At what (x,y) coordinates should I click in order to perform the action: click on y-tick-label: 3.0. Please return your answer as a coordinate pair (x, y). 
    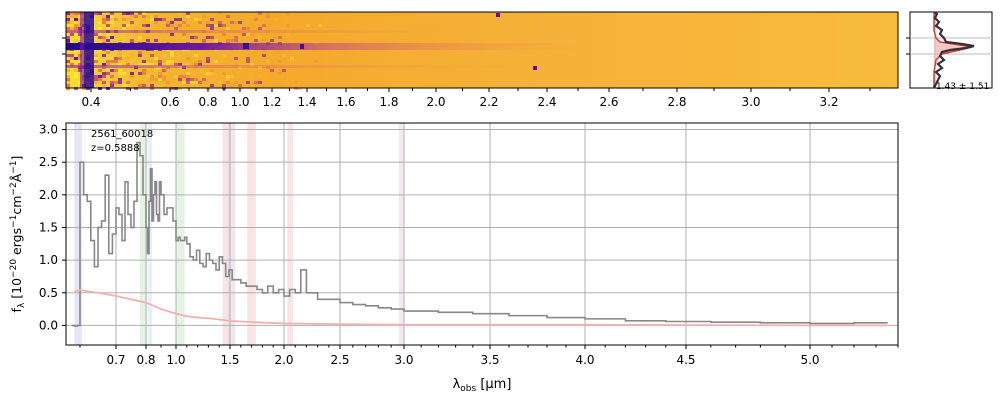
    Looking at the image, I should click on (48, 130).